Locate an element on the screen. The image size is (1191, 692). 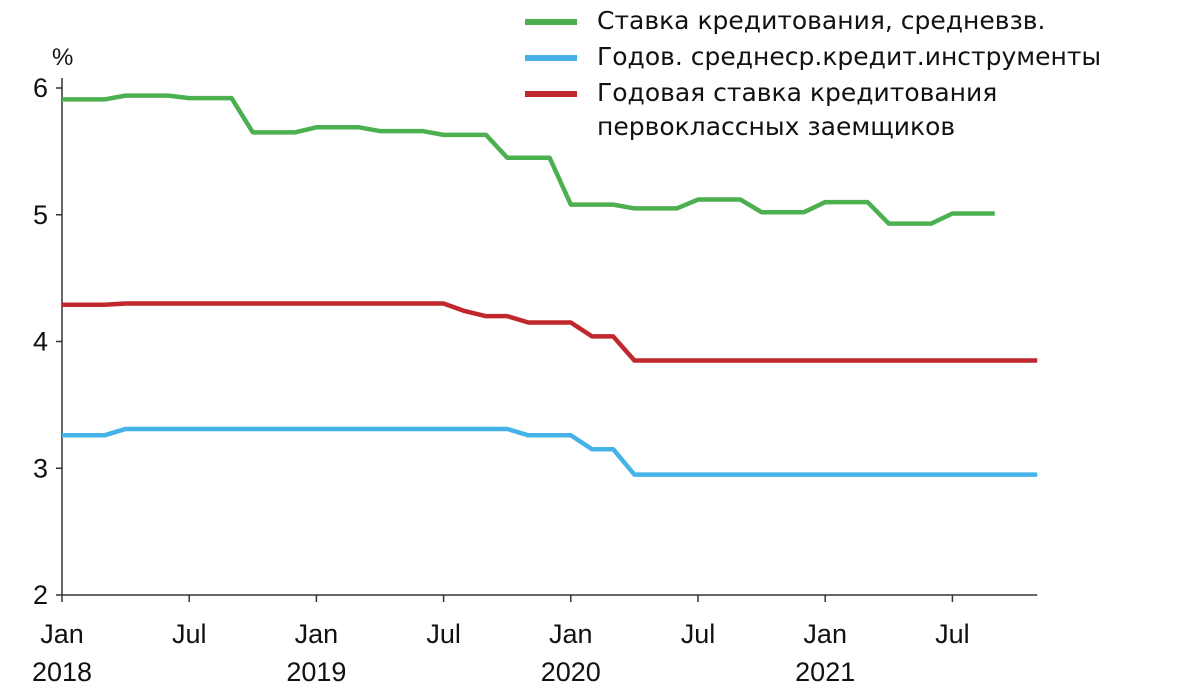
y-axis-label: % is located at coordinates (62, 57).